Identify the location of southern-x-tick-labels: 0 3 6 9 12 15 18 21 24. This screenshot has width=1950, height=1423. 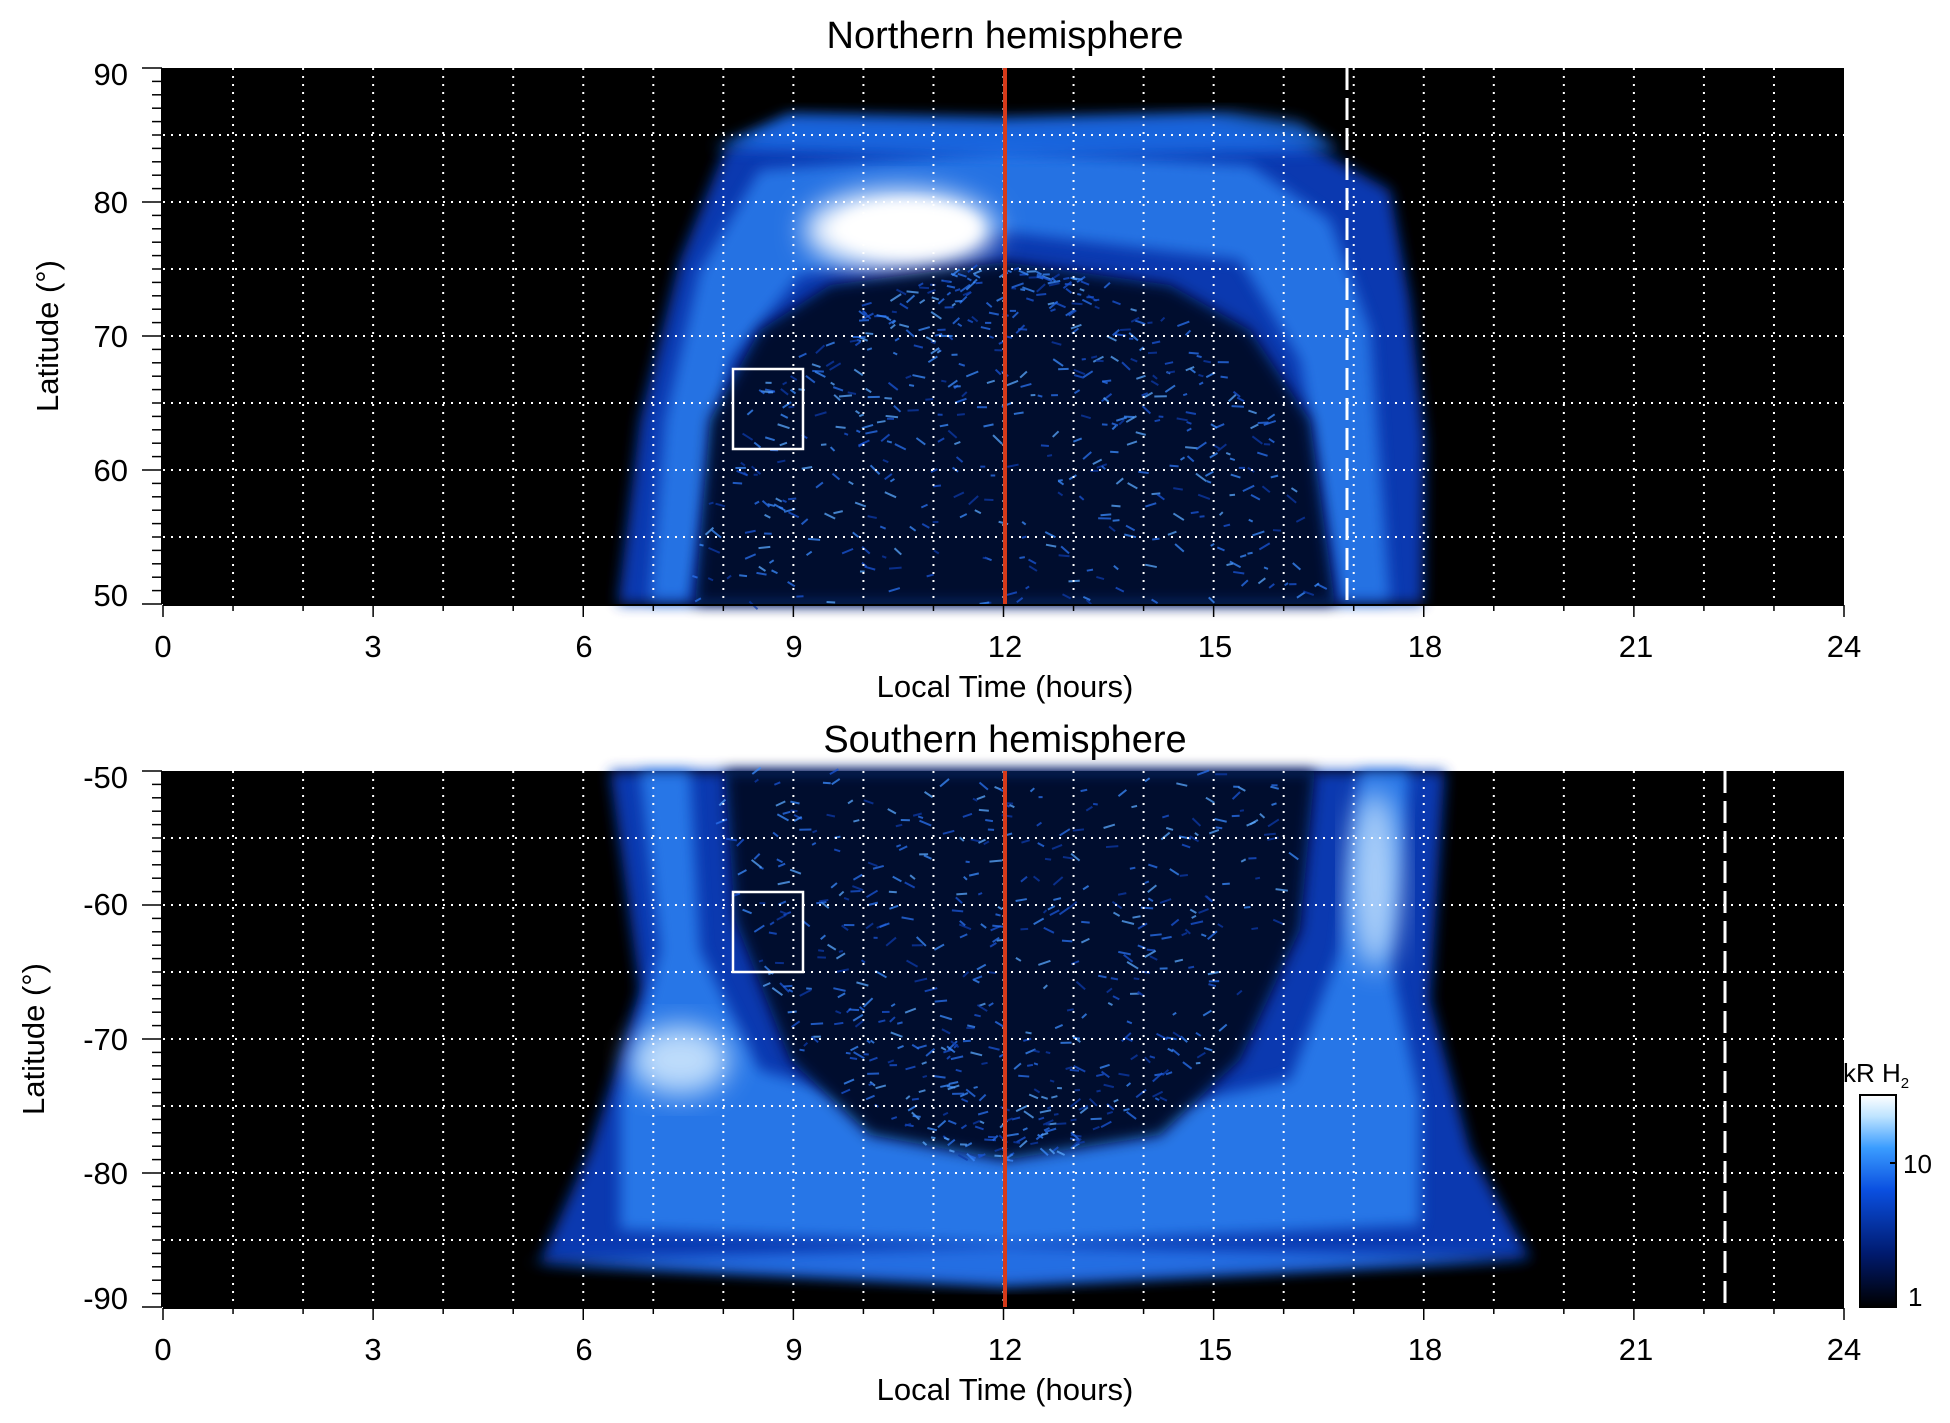
(1007, 1349).